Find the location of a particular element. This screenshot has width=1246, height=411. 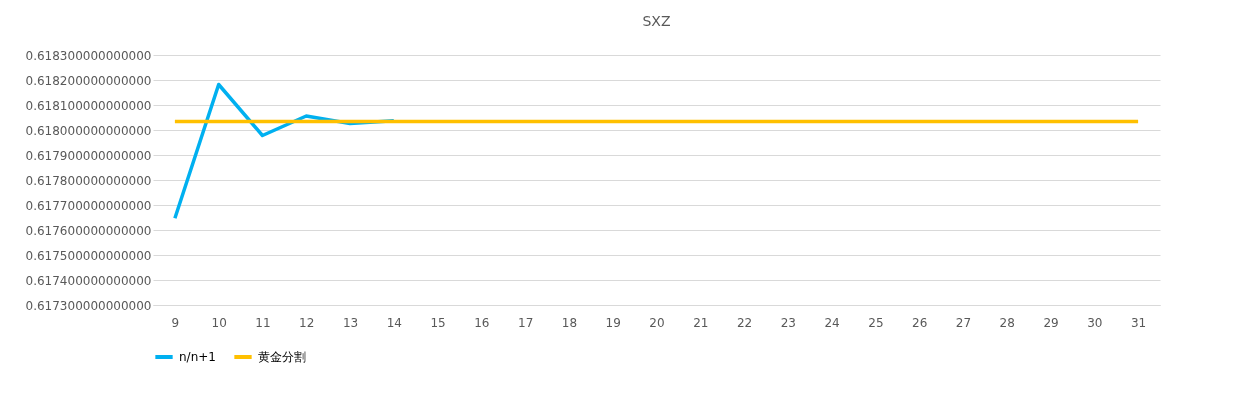

x-tick-label: 15 is located at coordinates (438, 322).